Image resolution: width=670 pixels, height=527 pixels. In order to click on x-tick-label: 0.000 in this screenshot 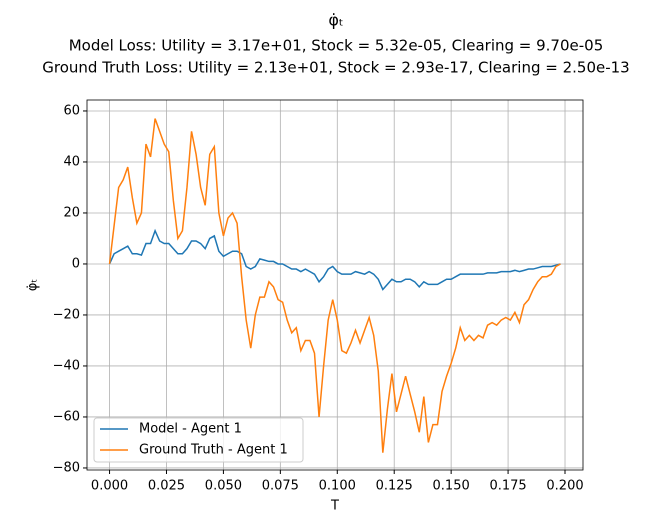, I will do `click(109, 486)`.